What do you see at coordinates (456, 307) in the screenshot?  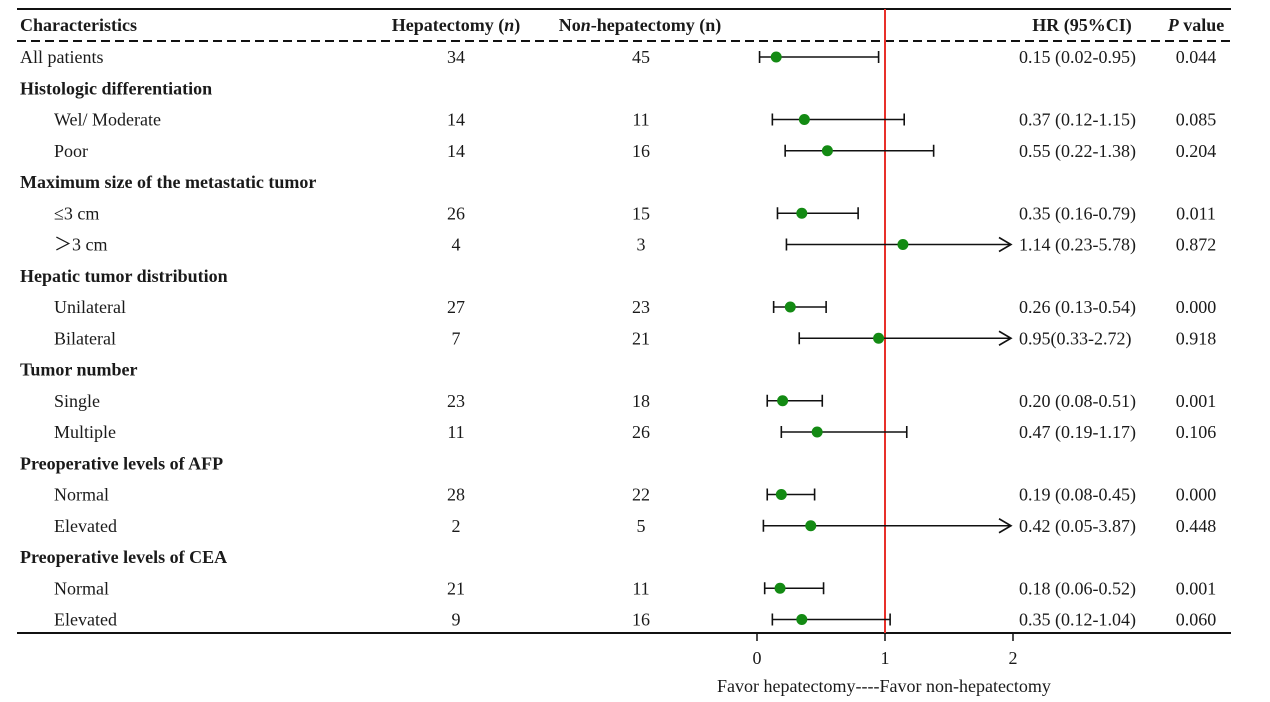 I see `hepatectomy-count: 27` at bounding box center [456, 307].